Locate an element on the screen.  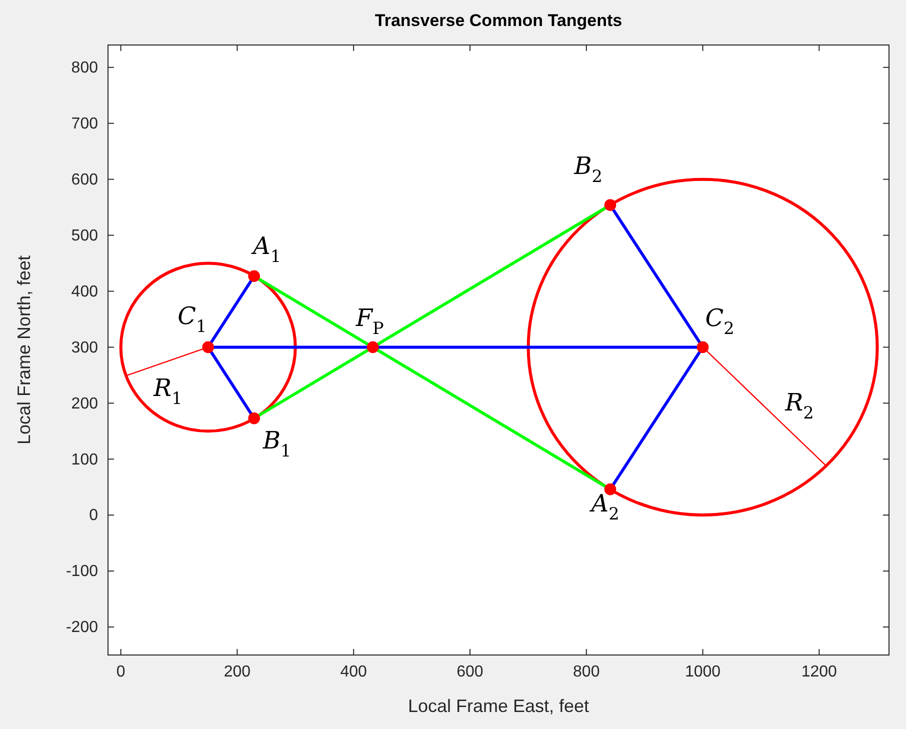
x-tick-label: 400 is located at coordinates (354, 671).